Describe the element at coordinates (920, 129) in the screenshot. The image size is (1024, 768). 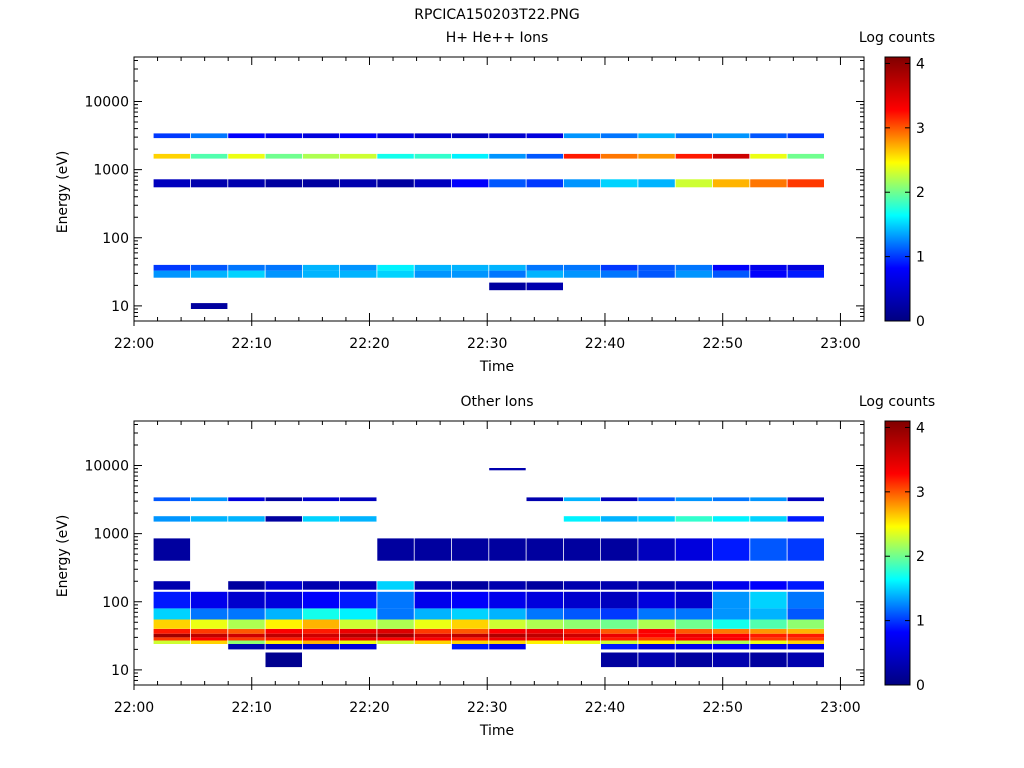
I see `colorbar-tick-label: 3` at that location.